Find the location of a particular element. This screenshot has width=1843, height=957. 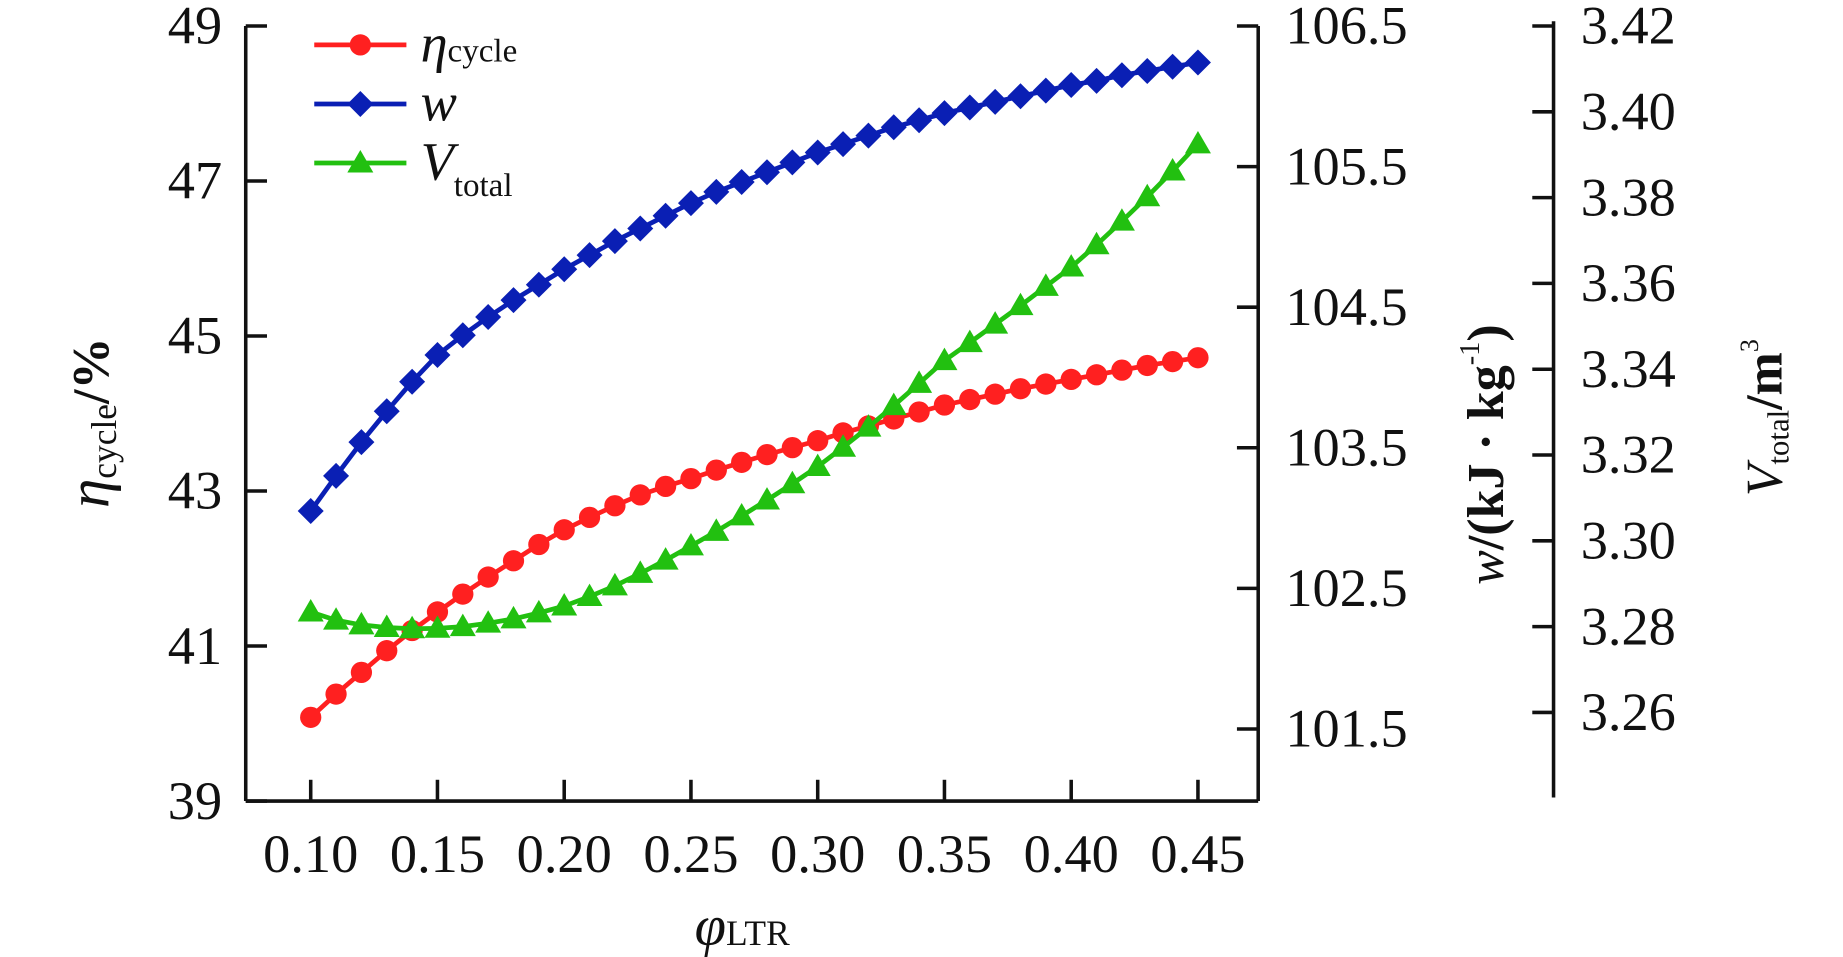

right1-tick-label: 102.5 is located at coordinates (1346, 588).